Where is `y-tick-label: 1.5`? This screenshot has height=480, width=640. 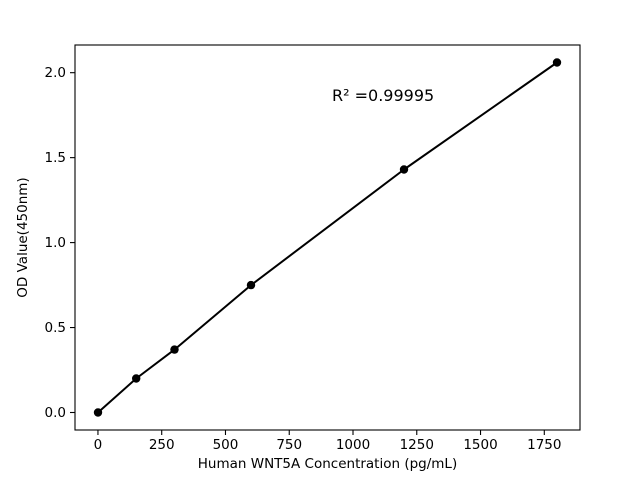
y-tick-label: 1.5 is located at coordinates (55, 158).